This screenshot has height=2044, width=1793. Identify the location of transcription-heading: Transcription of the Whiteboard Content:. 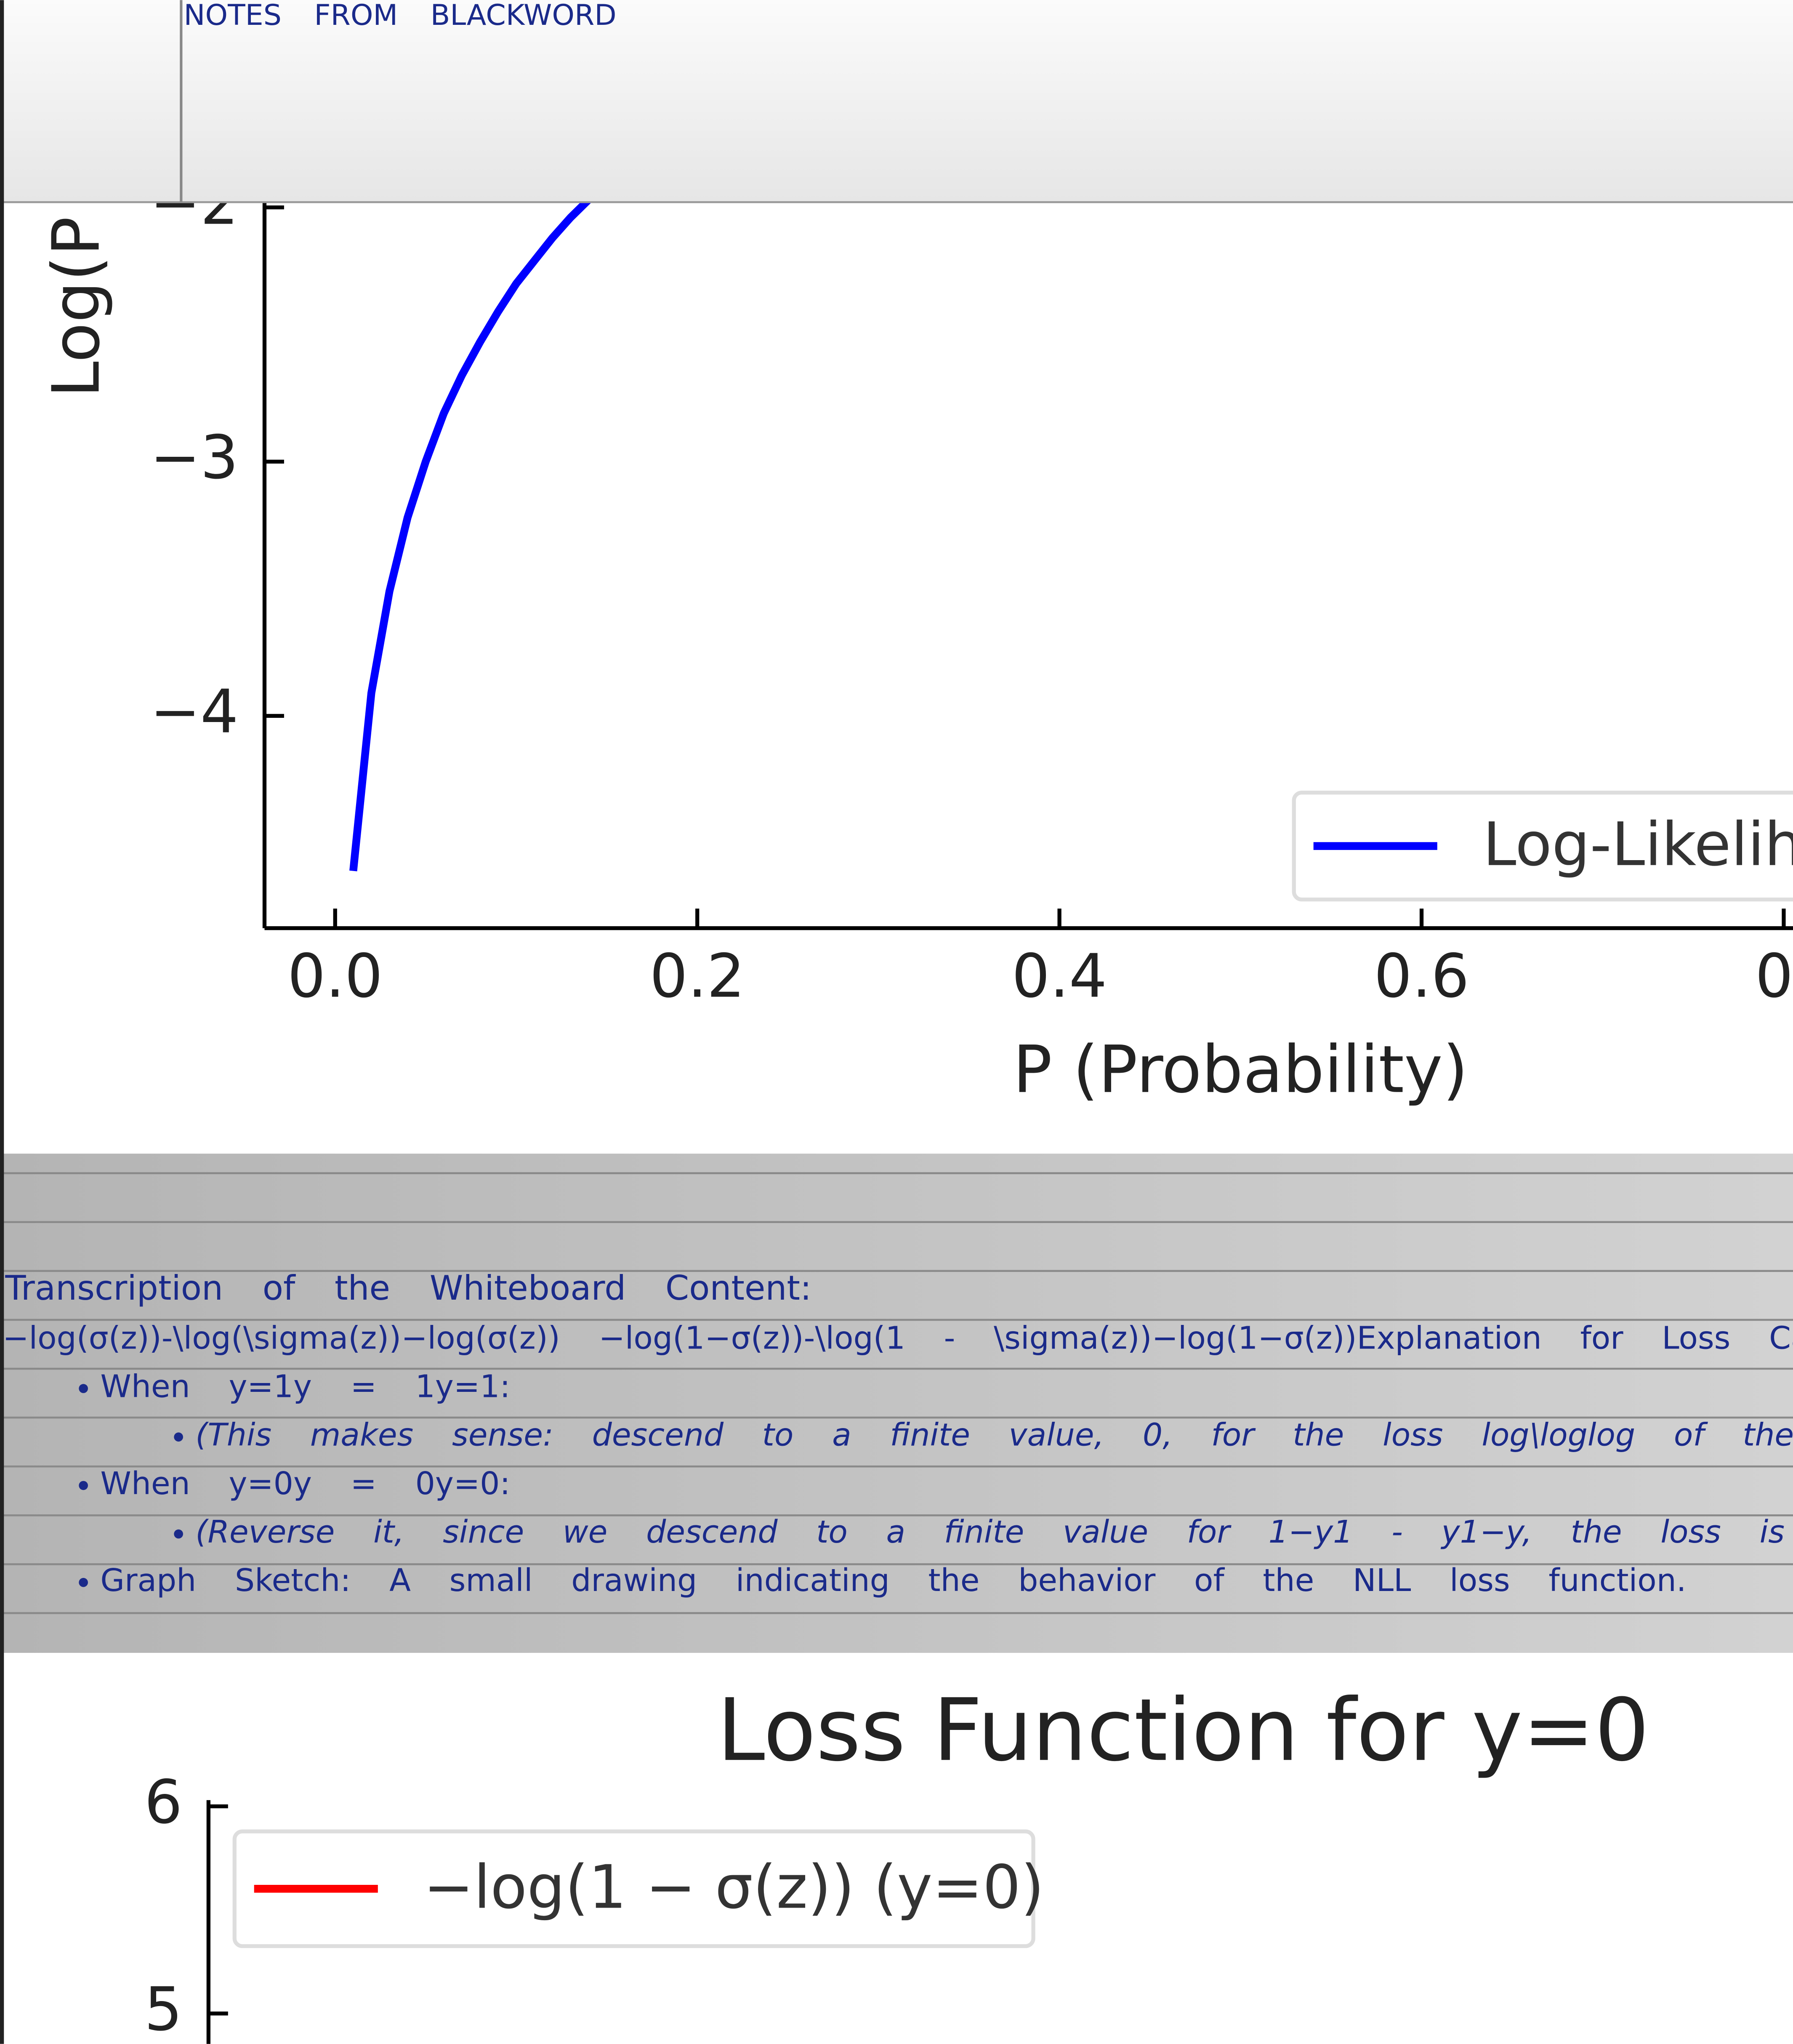
(408, 1288).